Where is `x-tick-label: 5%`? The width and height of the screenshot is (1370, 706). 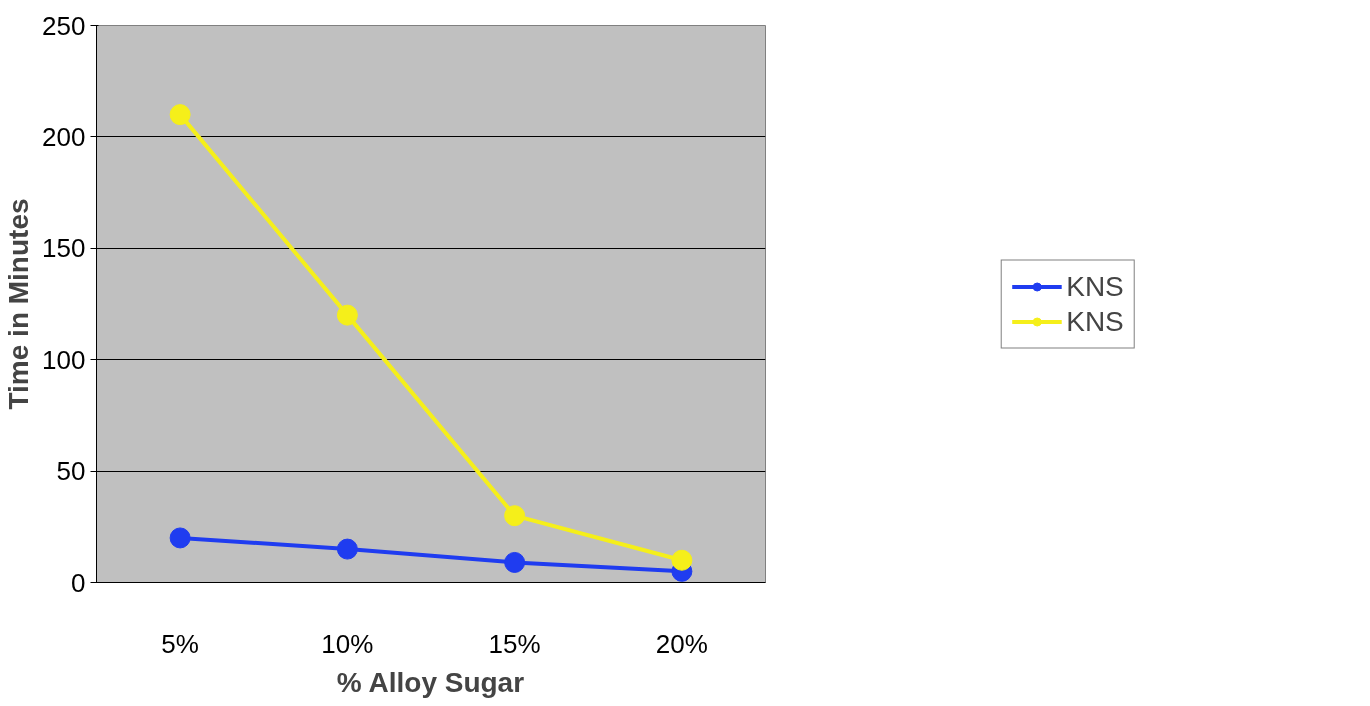 x-tick-label: 5% is located at coordinates (180, 643).